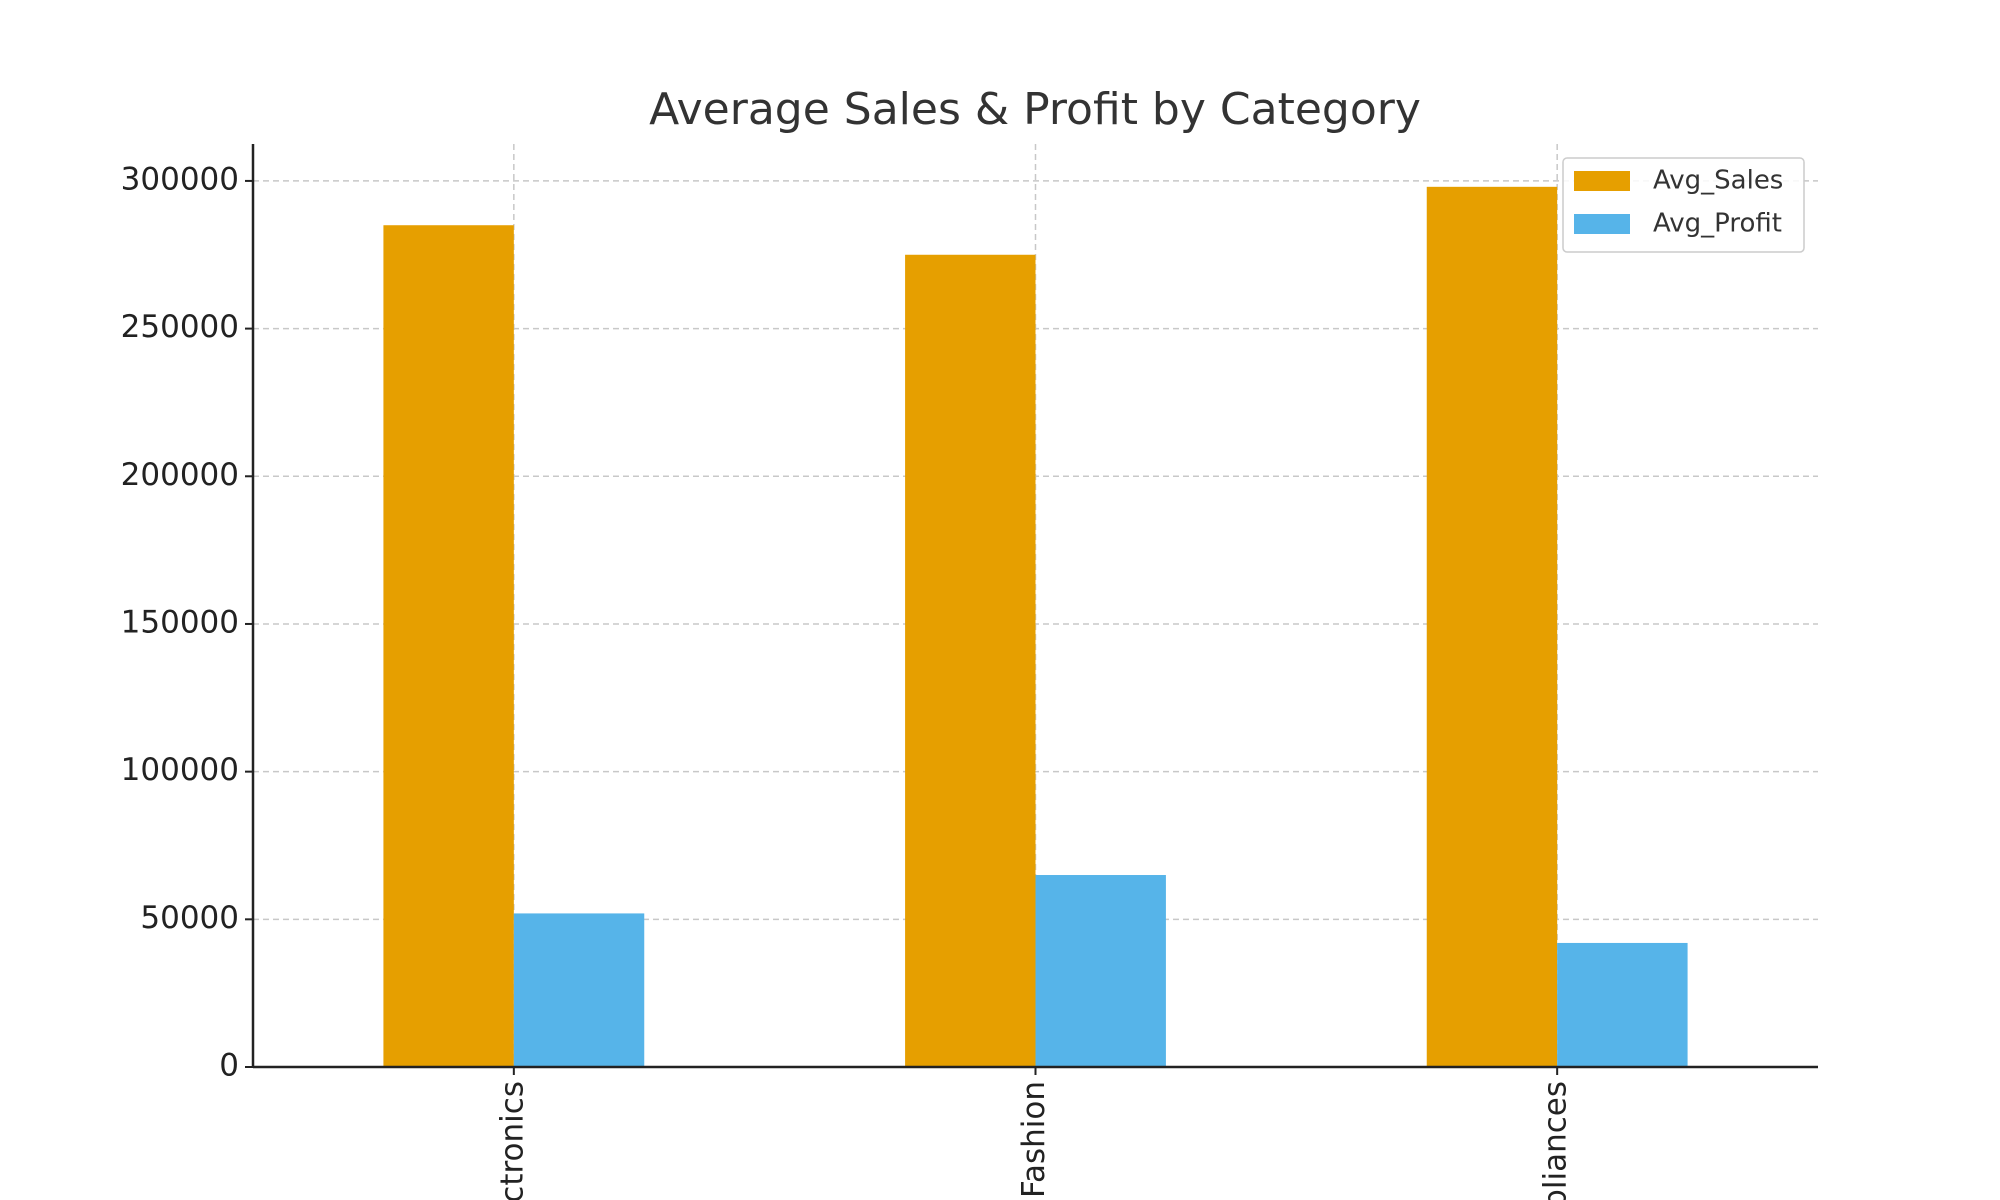  I want to click on legend-label: Avg_Sales, so click(1718, 181).